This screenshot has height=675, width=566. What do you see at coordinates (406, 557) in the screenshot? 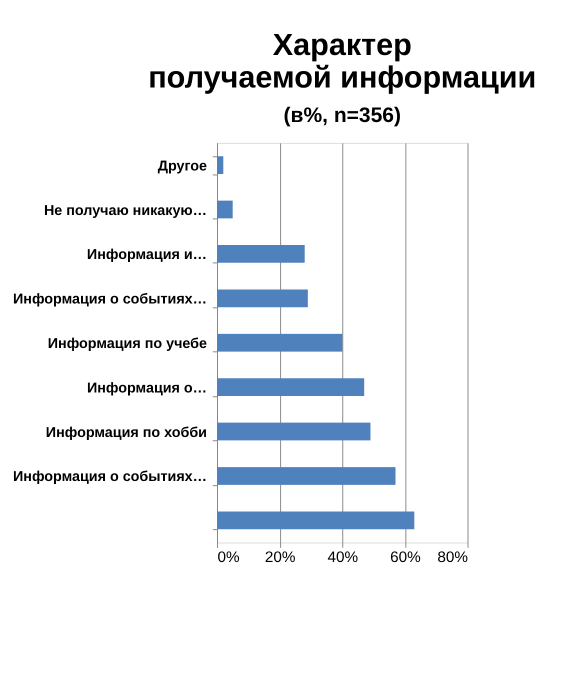
I see `x-tick-label: 60%` at bounding box center [406, 557].